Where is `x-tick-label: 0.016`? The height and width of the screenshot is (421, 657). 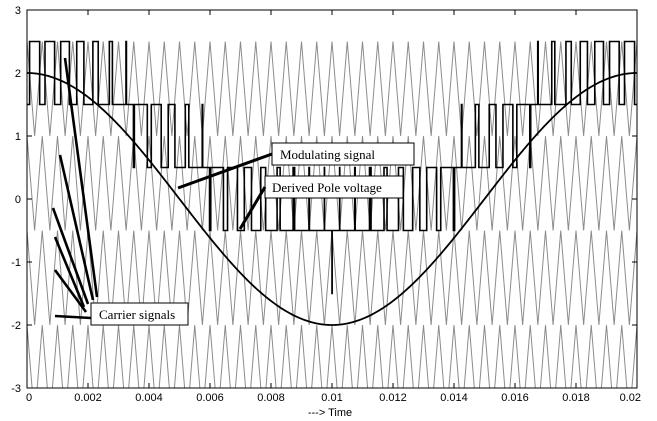
x-tick-label: 0.016 is located at coordinates (515, 398).